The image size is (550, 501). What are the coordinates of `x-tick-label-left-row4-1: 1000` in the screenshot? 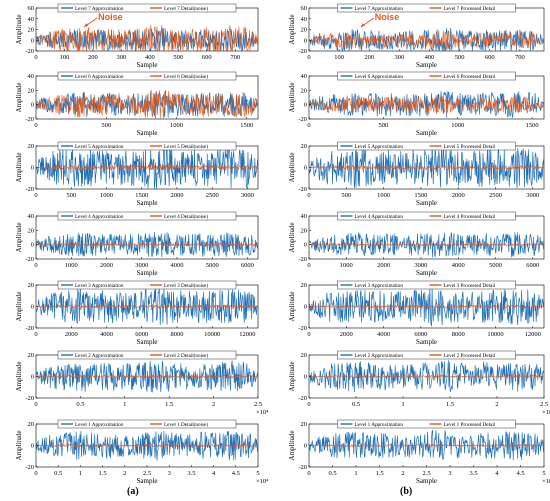 It's located at (71, 265).